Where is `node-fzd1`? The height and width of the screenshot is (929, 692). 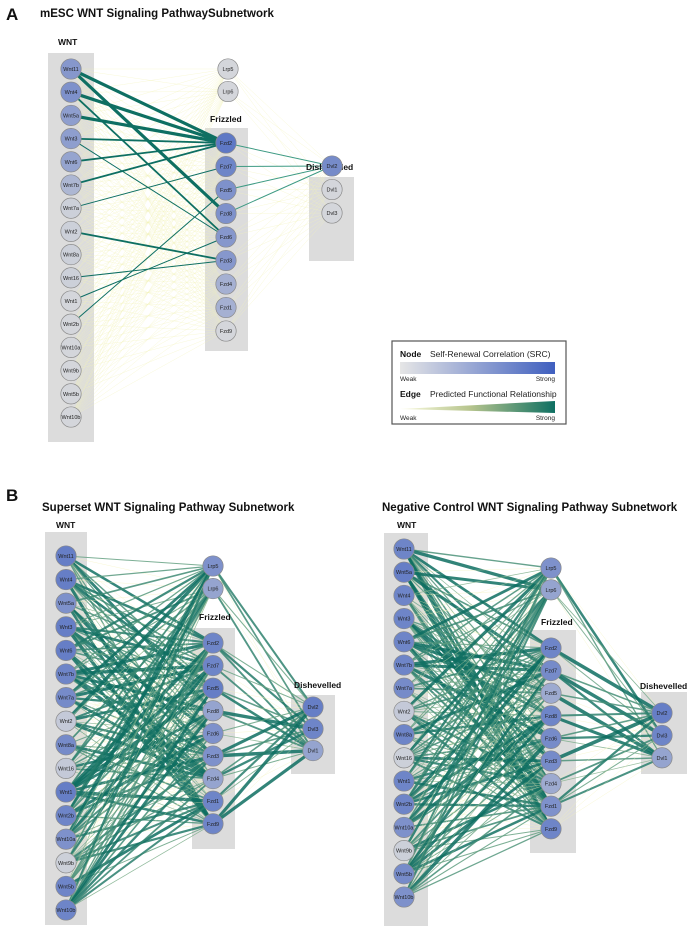
node-fzd1 is located at coordinates (226, 307).